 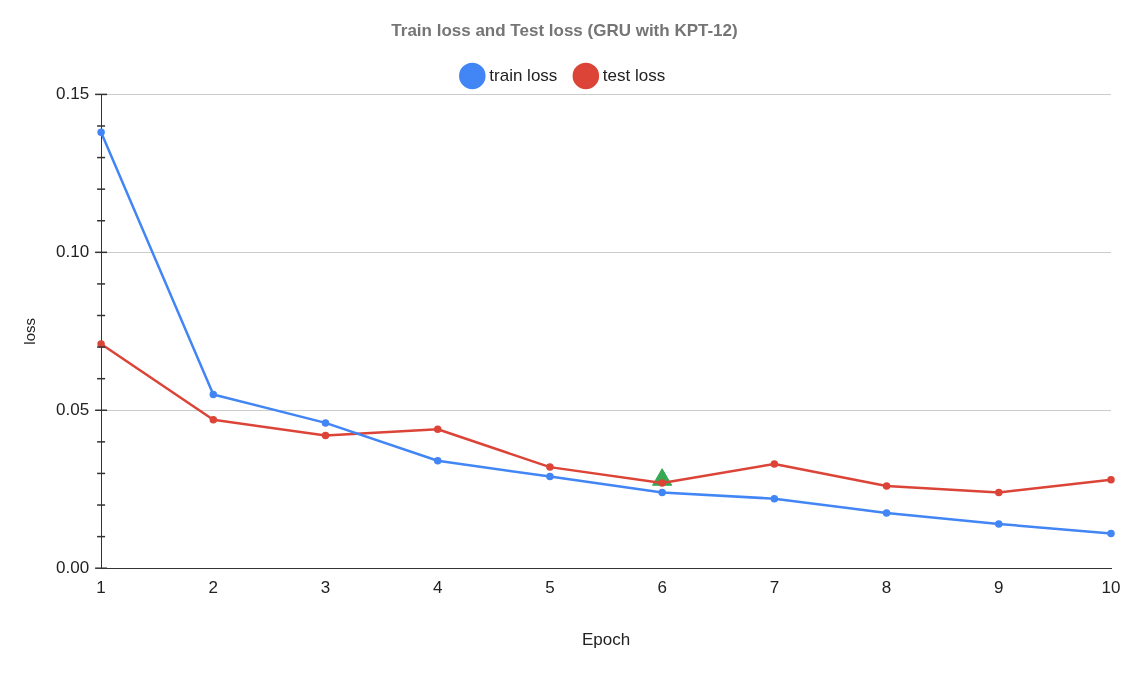 I want to click on x-tick-label: 4, so click(x=437, y=588).